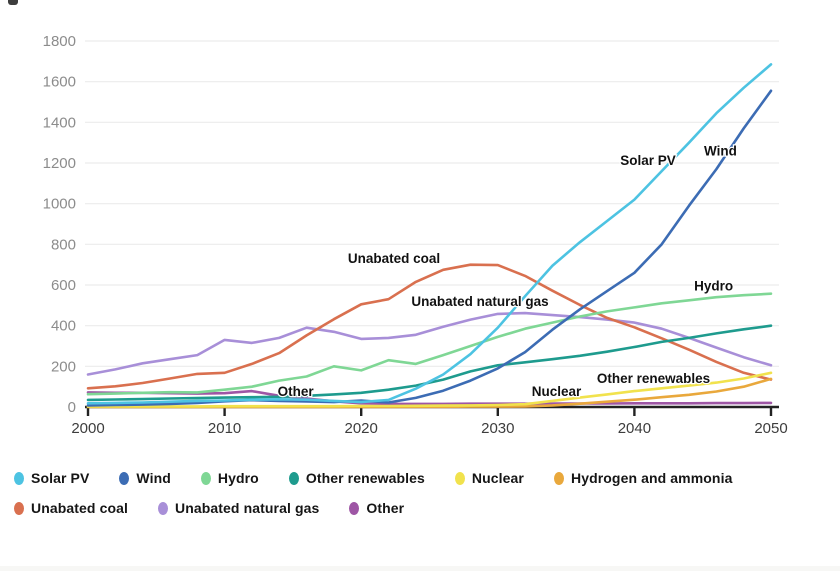 The width and height of the screenshot is (840, 571). I want to click on bottom-edge-strip, so click(420, 568).